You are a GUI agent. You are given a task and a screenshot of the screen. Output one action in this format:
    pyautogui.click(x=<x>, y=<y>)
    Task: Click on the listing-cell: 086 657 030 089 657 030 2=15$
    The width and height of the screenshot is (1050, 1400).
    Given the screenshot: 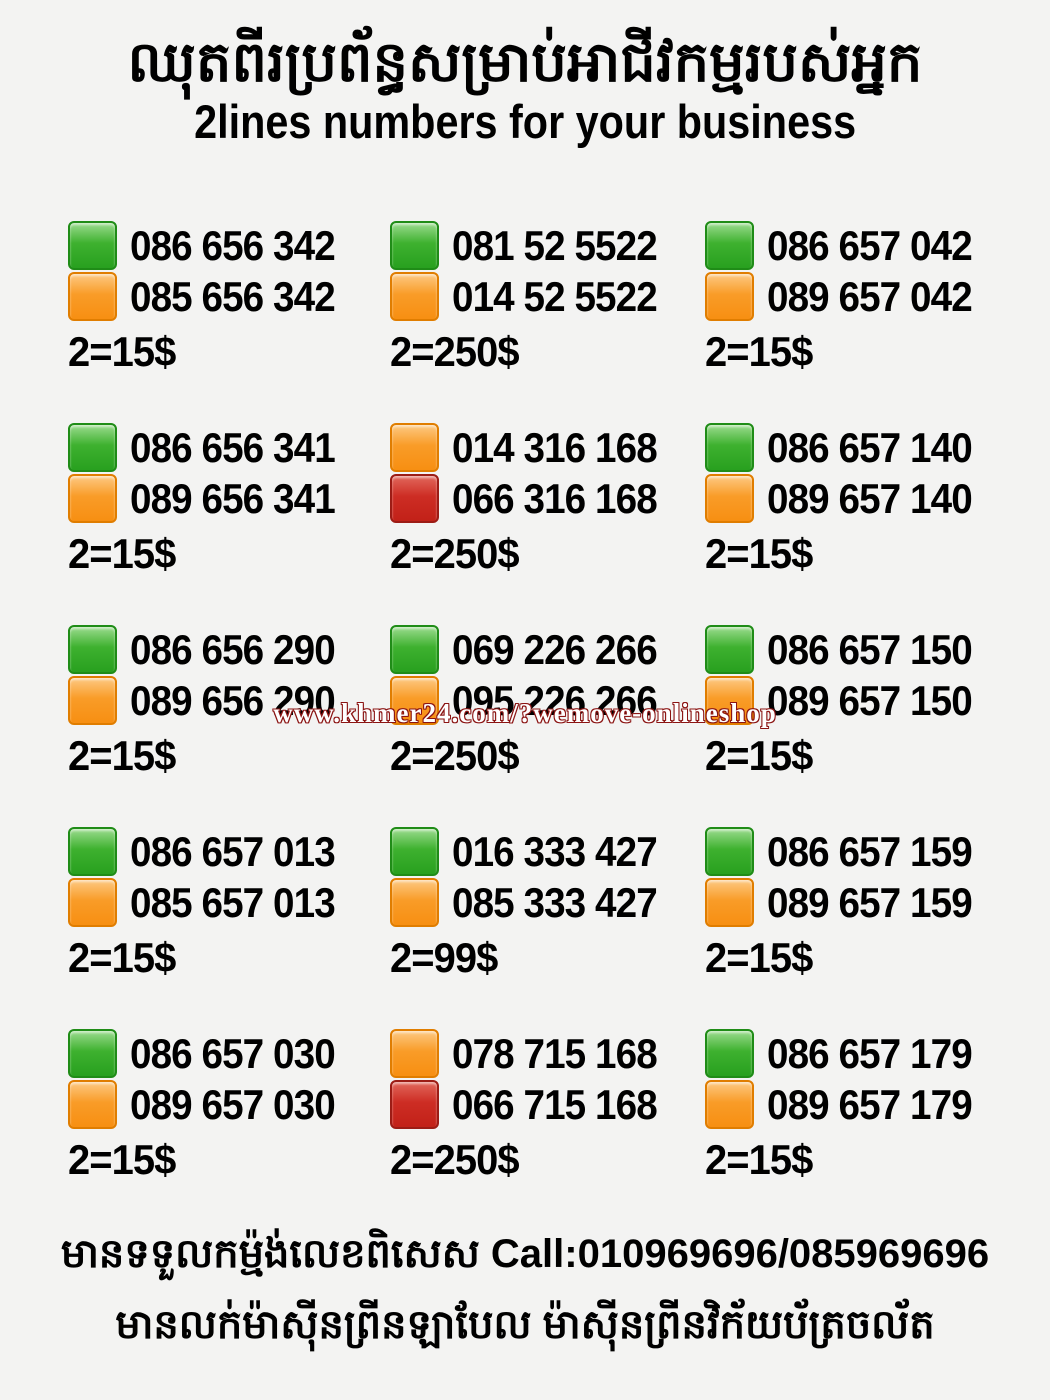 What is the action you would take?
    pyautogui.click(x=229, y=1105)
    